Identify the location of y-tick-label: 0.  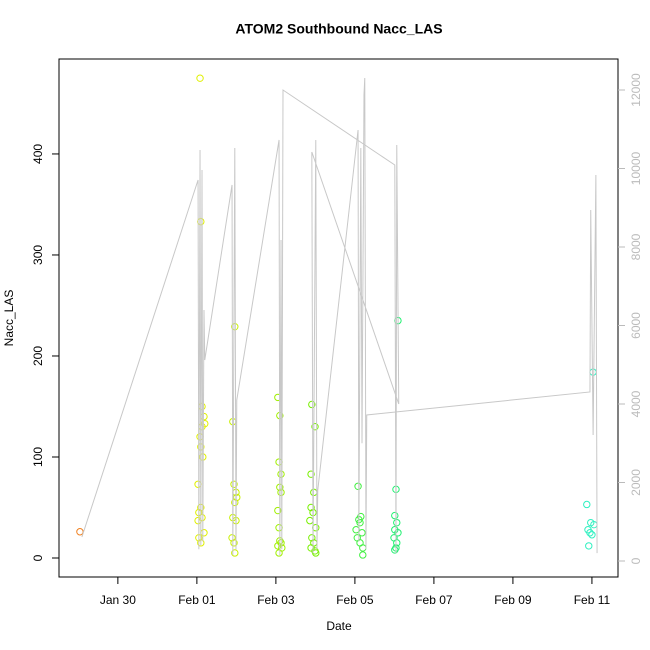
(38, 557).